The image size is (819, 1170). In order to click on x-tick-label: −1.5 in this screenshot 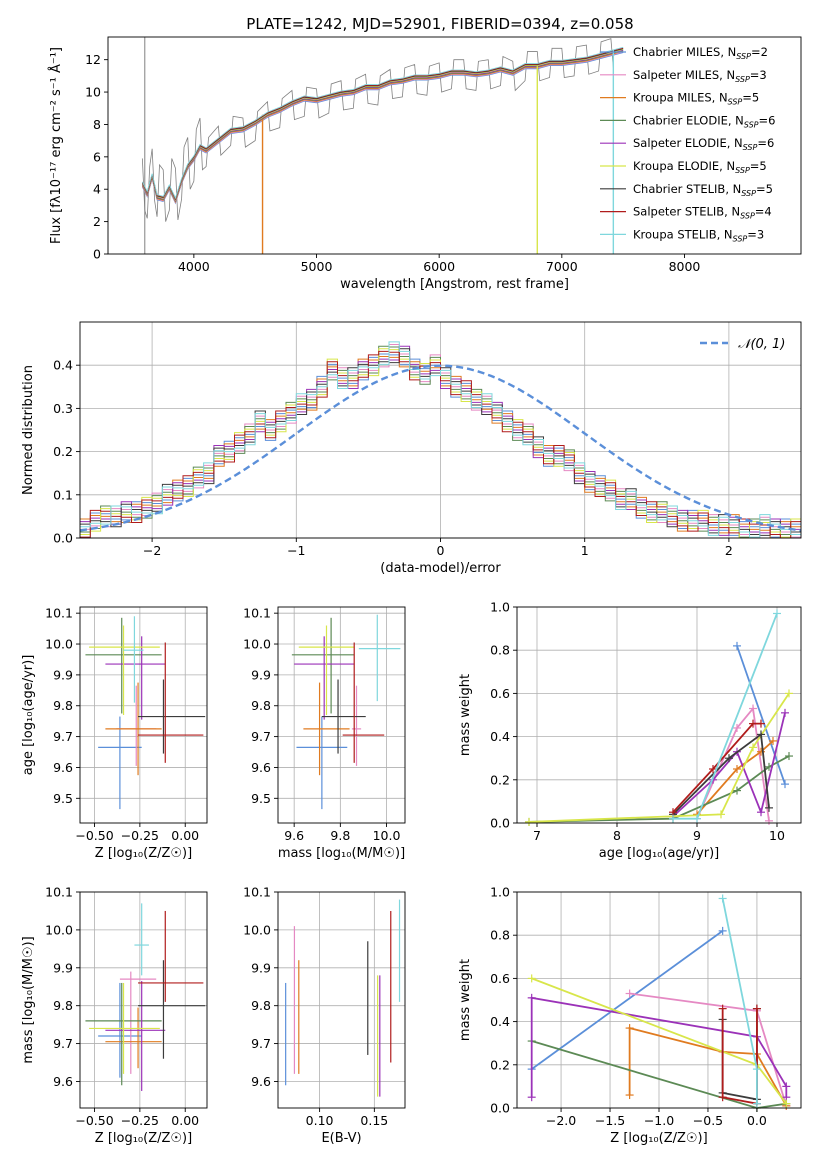, I will do `click(610, 1120)`.